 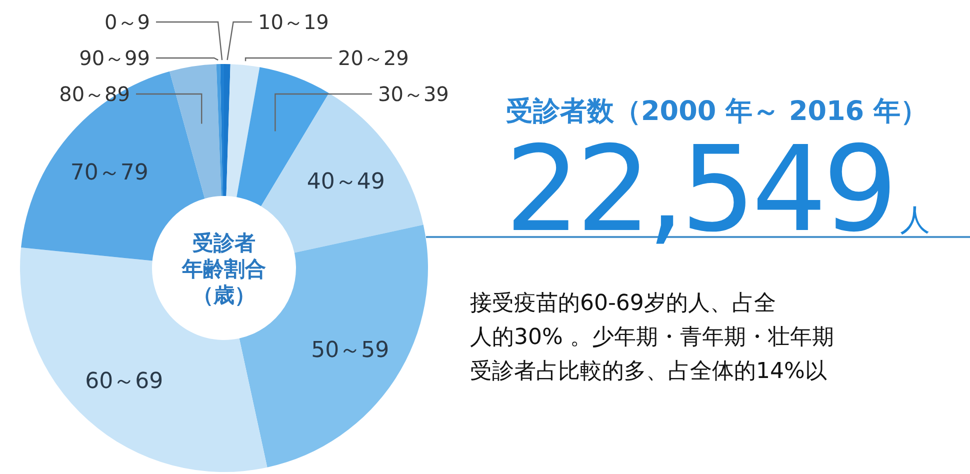 What do you see at coordinates (652, 337) in the screenshot?
I see `text: 人的30% 。少年期・青年期・壮年期` at bounding box center [652, 337].